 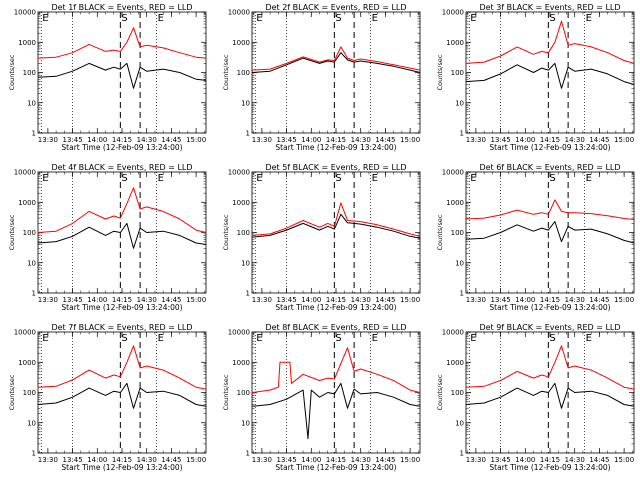 I want to click on chart-title: Det 6f BLACK = Events, RED = LLD, so click(x=549, y=167).